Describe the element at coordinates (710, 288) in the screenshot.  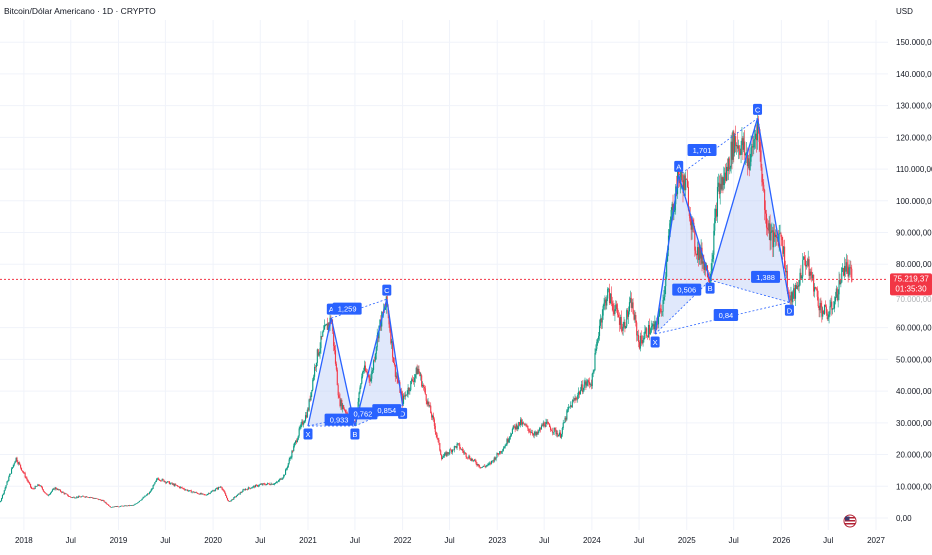
I see `pattern-point-label: B` at that location.